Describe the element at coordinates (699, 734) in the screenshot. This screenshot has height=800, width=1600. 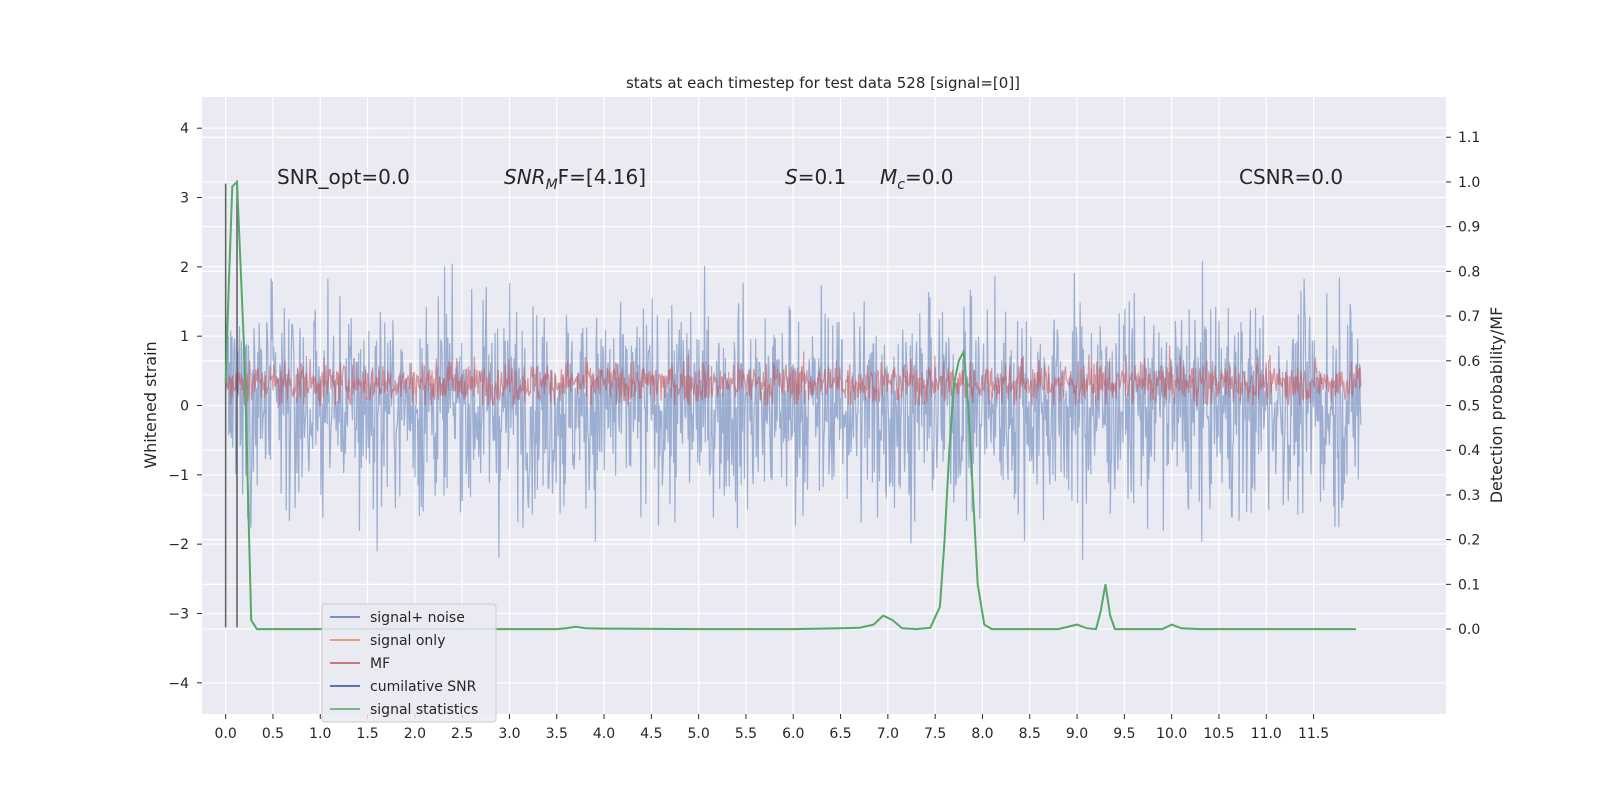
I see `x-tick-label: 5.0` at that location.